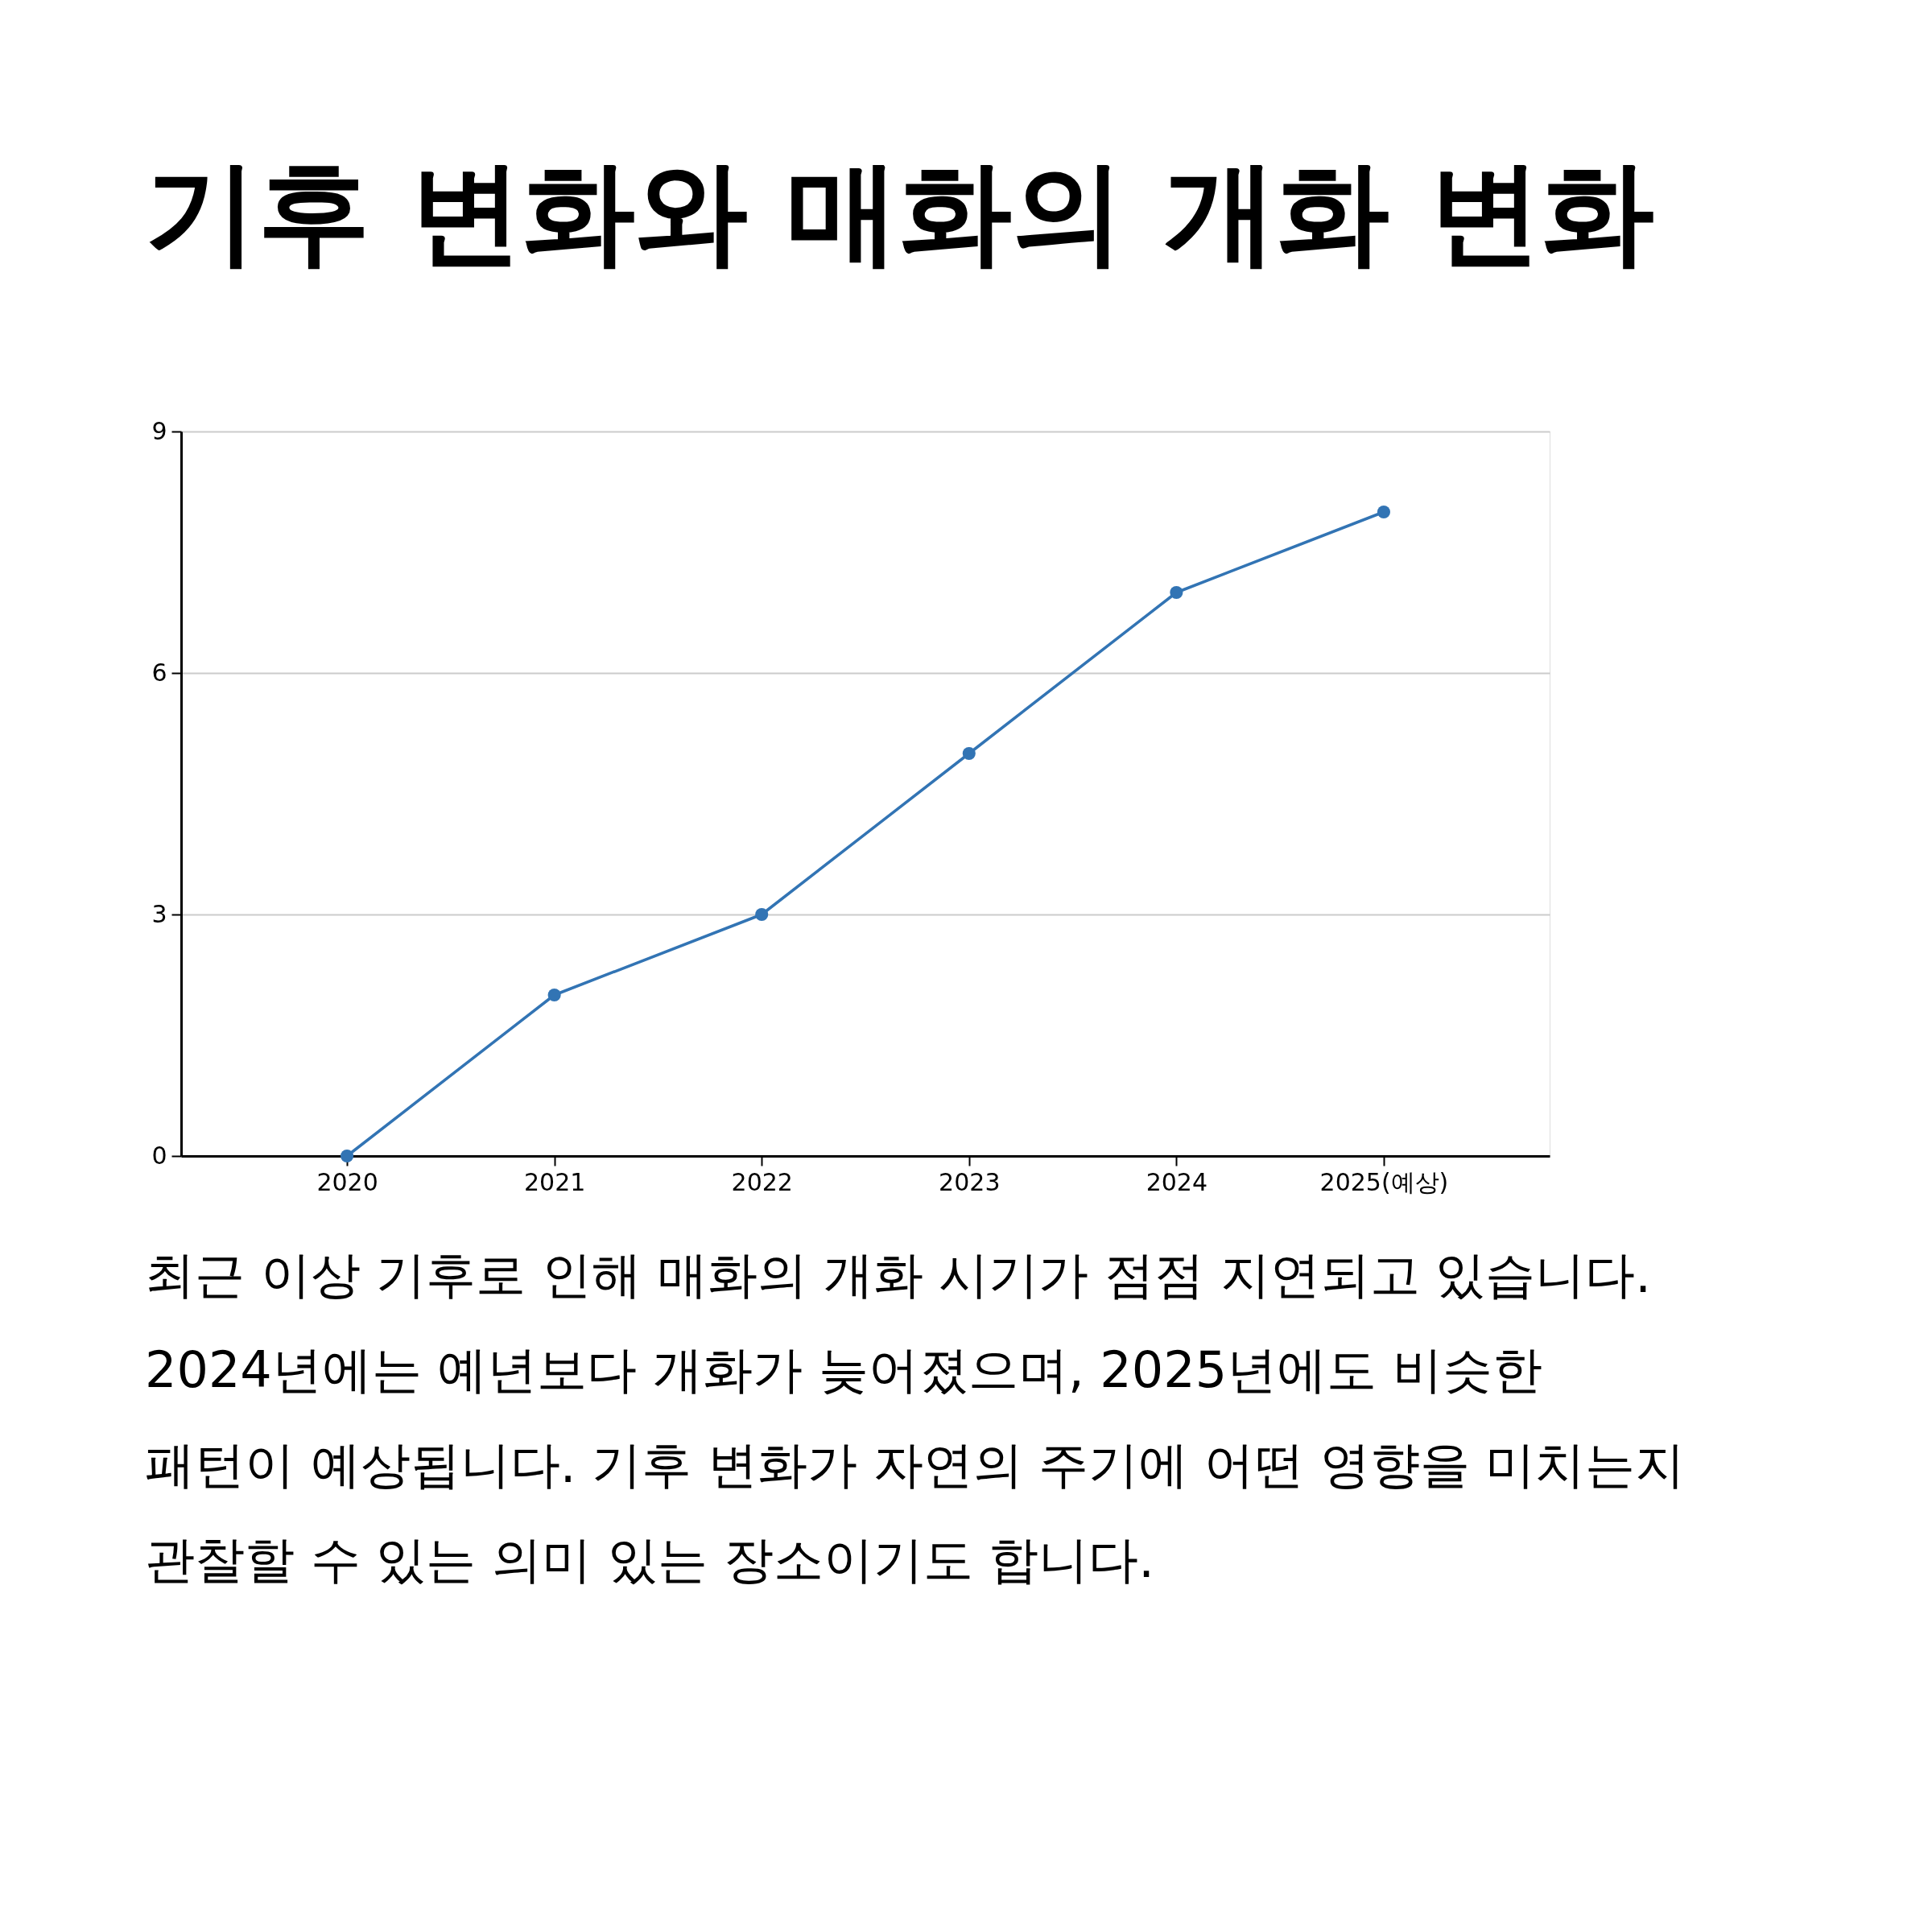 The height and width of the screenshot is (1932, 1932). I want to click on x-tick-label: 2022, so click(762, 1181).